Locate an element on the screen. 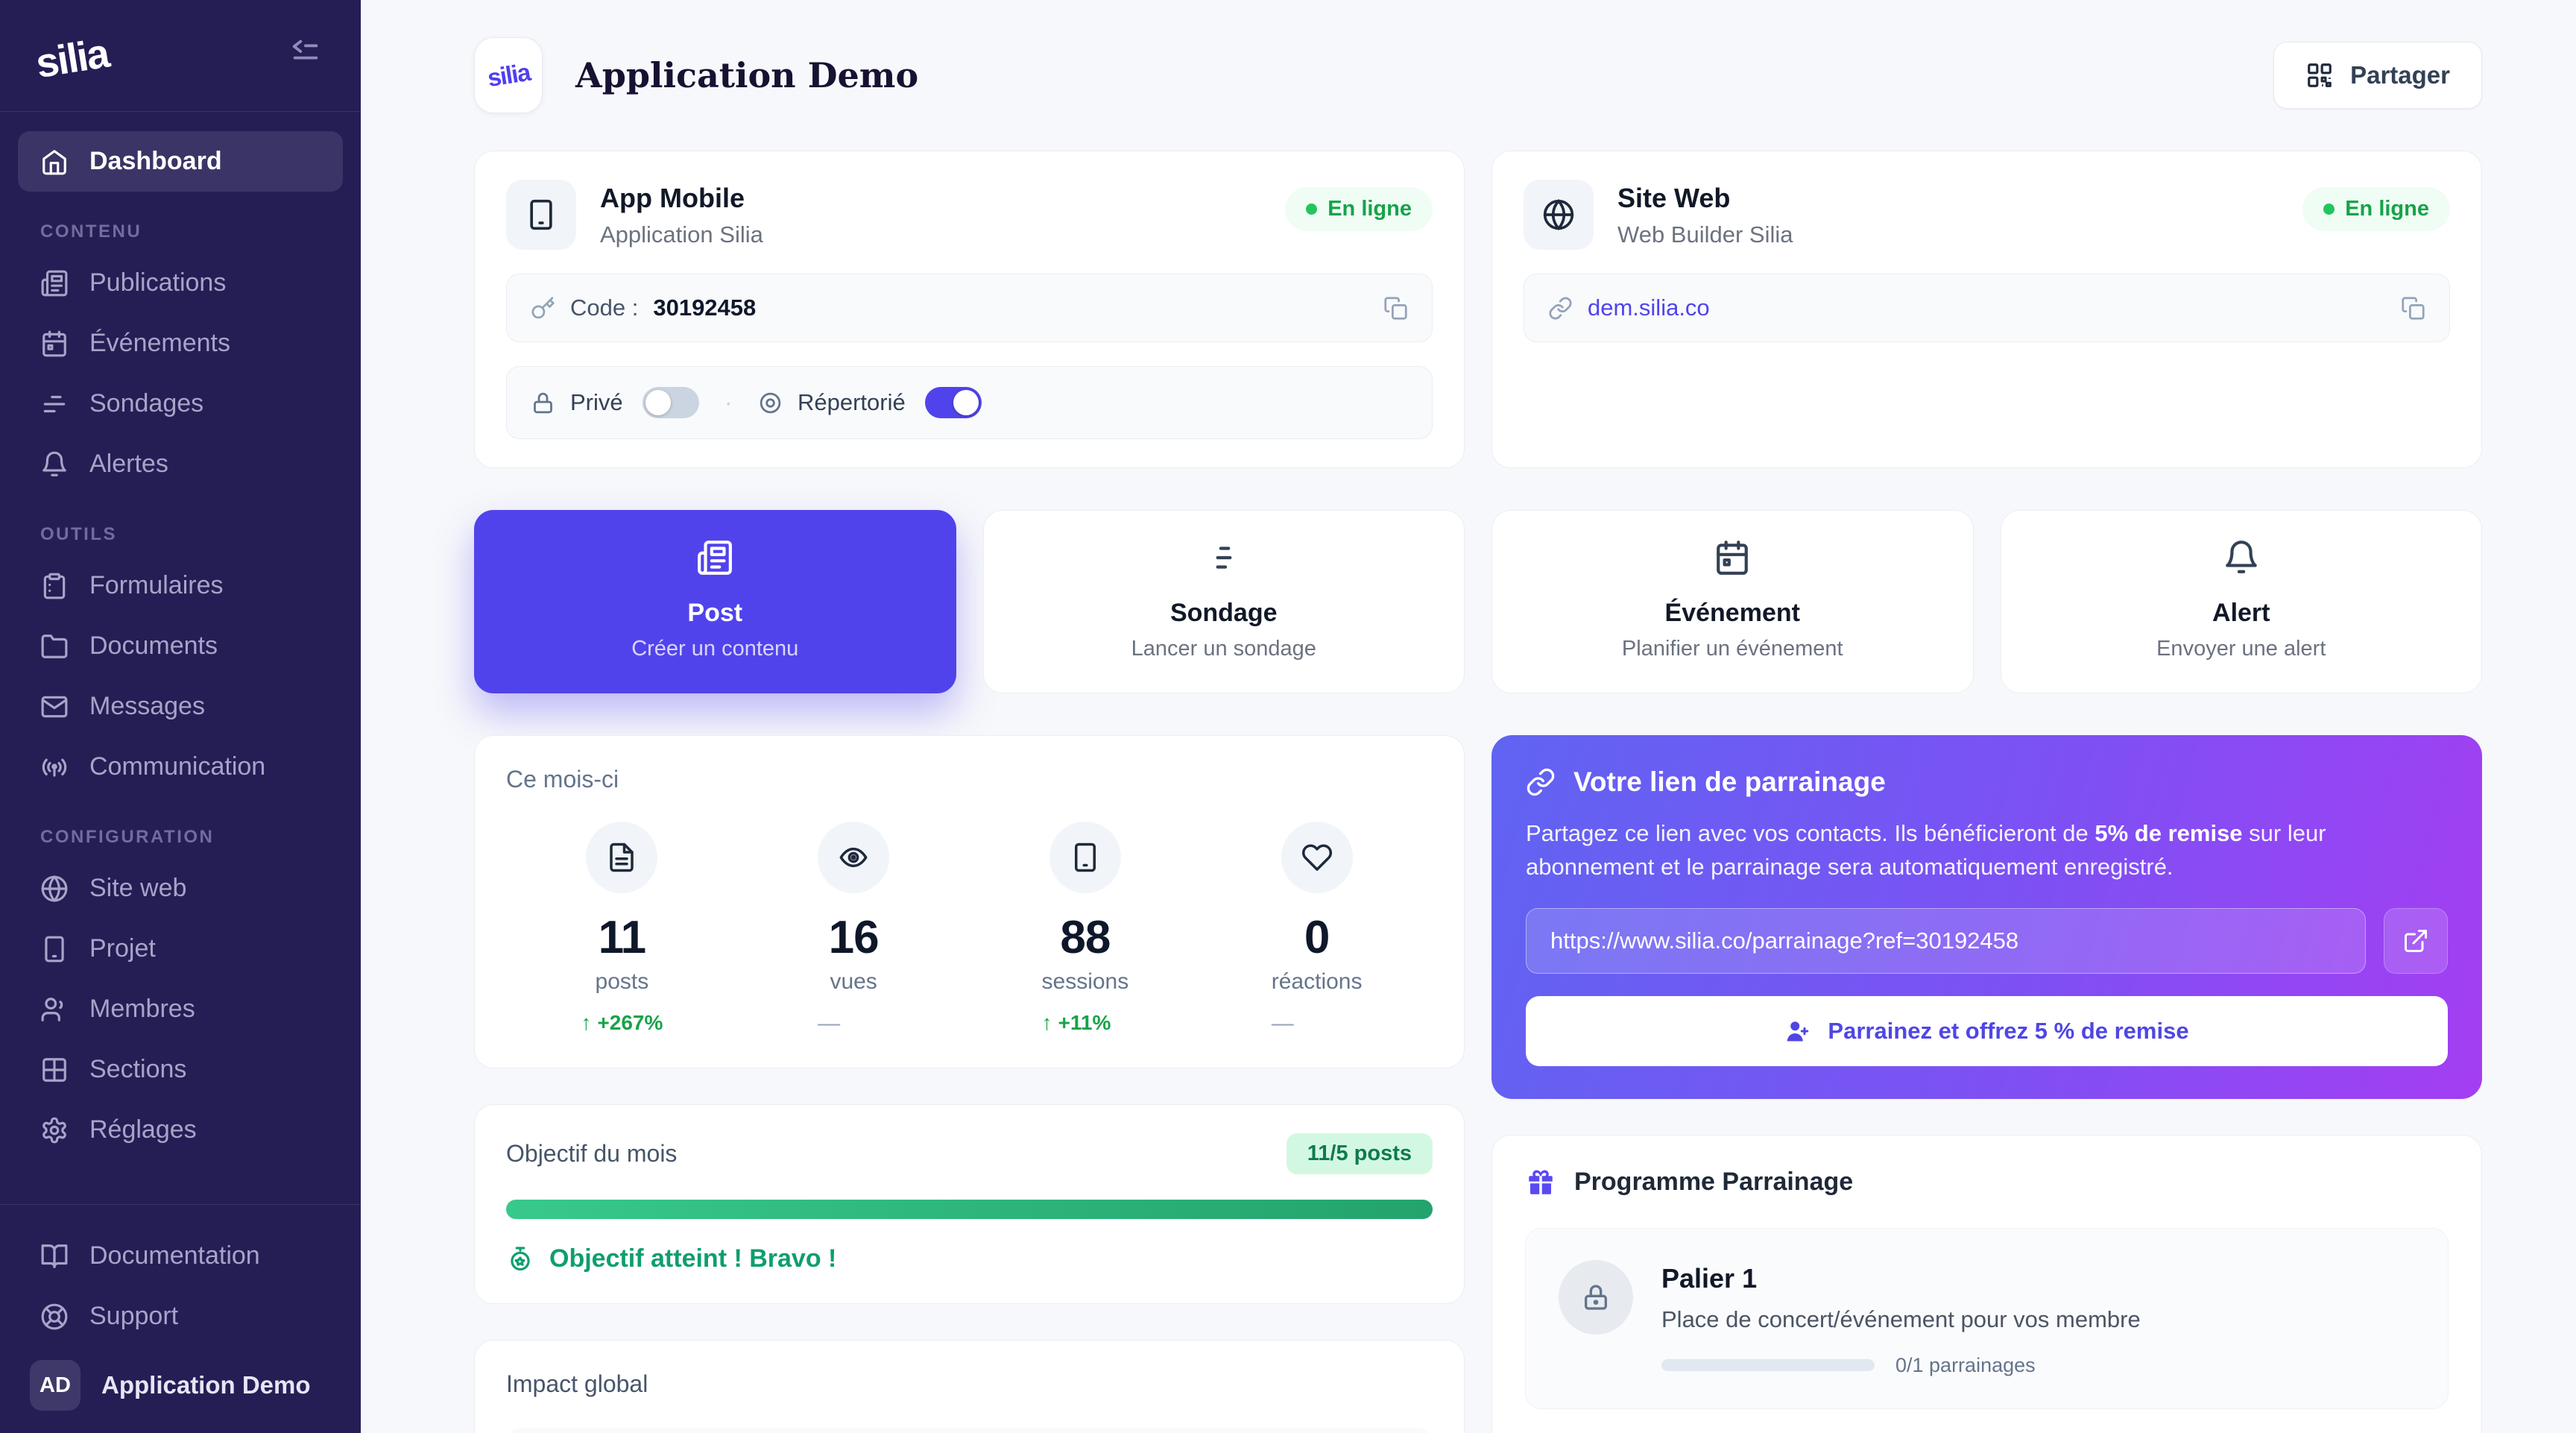 The height and width of the screenshot is (1433, 2576). file-text-icon is located at coordinates (622, 858).